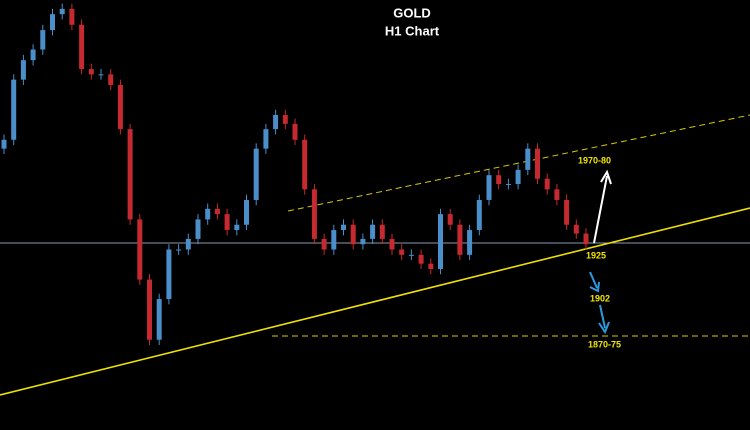 This screenshot has width=750, height=430. Describe the element at coordinates (594, 160) in the screenshot. I see `annotation: 1970-80` at that location.